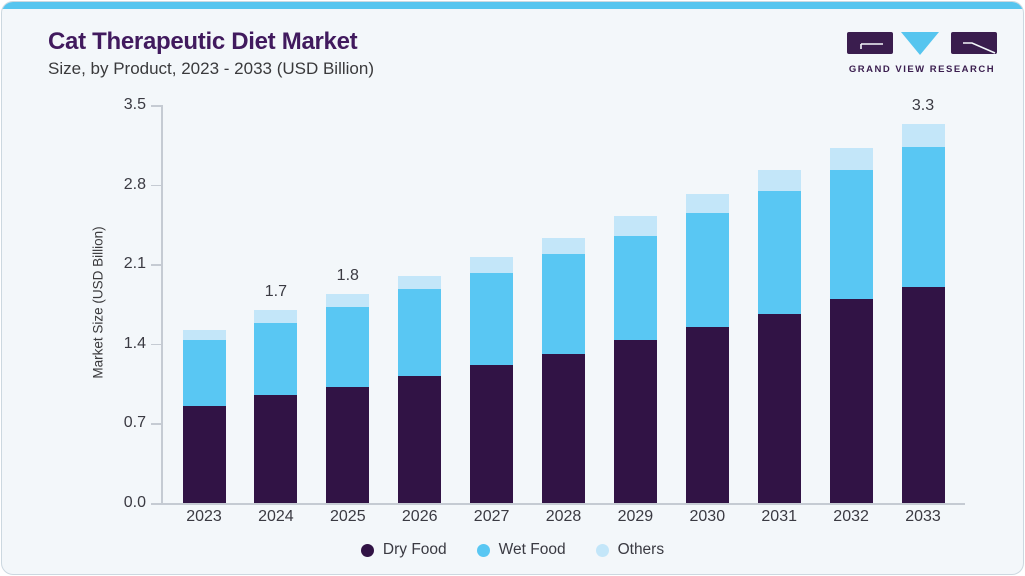 This screenshot has height=576, width=1025. Describe the element at coordinates (492, 265) in the screenshot. I see `bar-segment-others-2027` at that location.